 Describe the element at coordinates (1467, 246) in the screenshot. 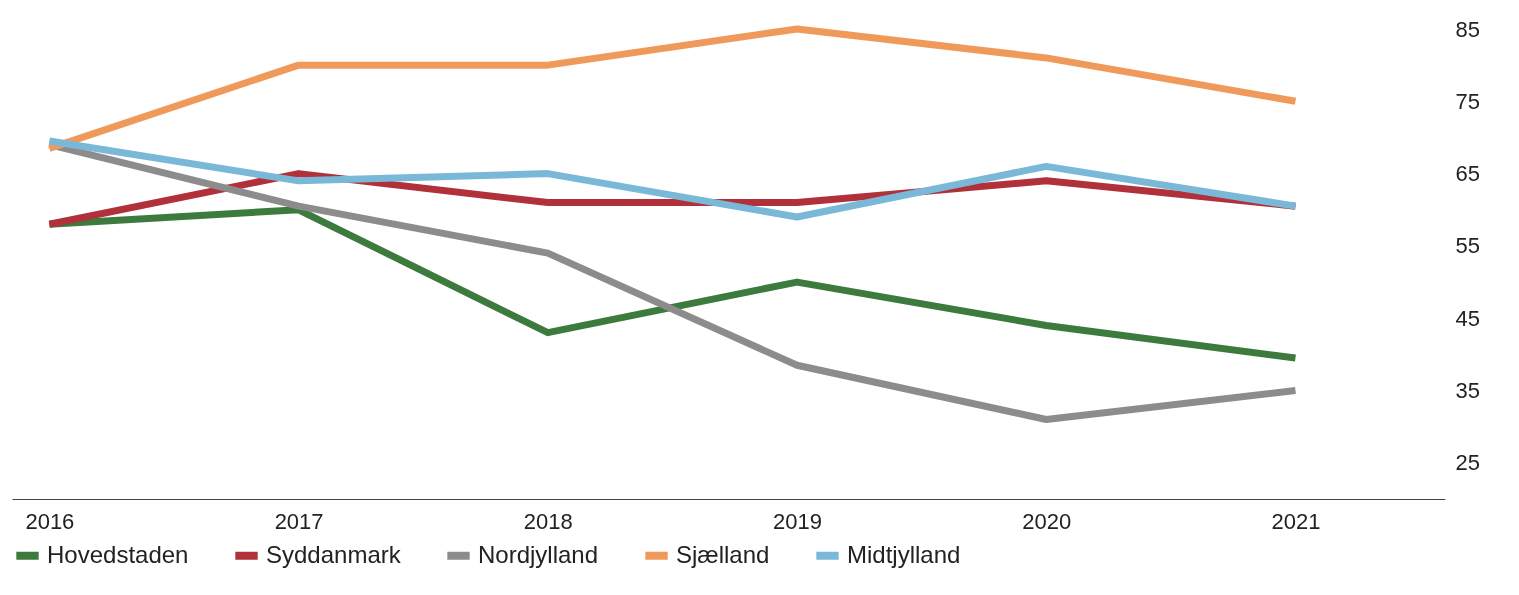

I see `y-tick-label: 55` at that location.